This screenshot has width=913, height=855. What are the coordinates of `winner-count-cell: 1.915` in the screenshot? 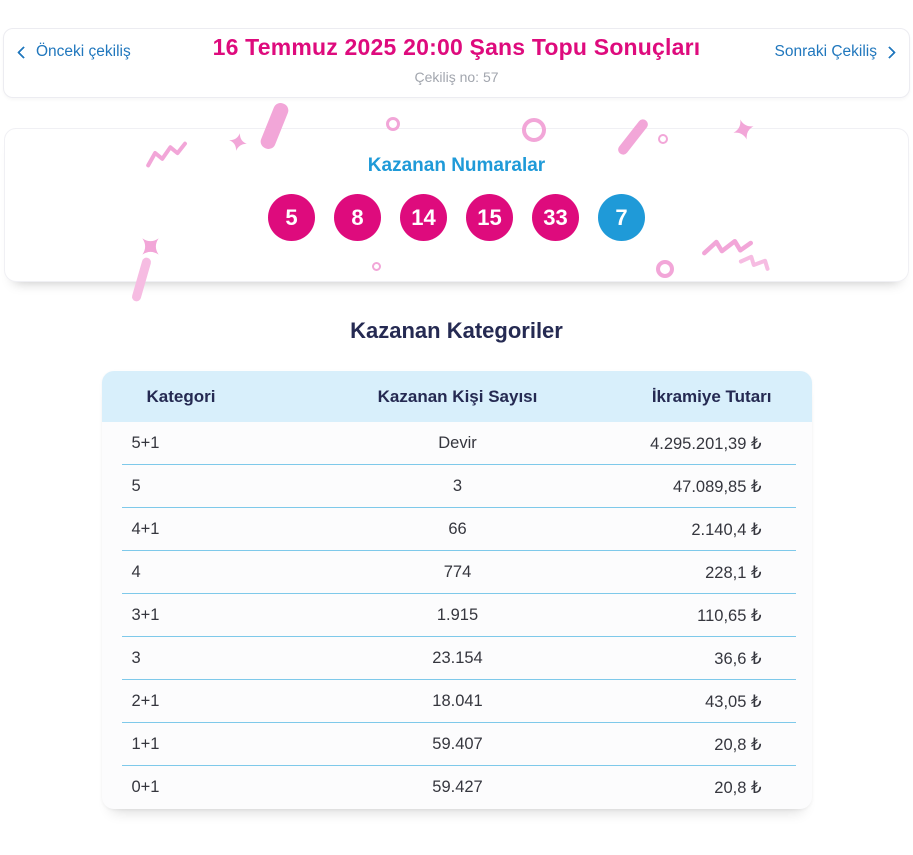 It's located at (457, 615).